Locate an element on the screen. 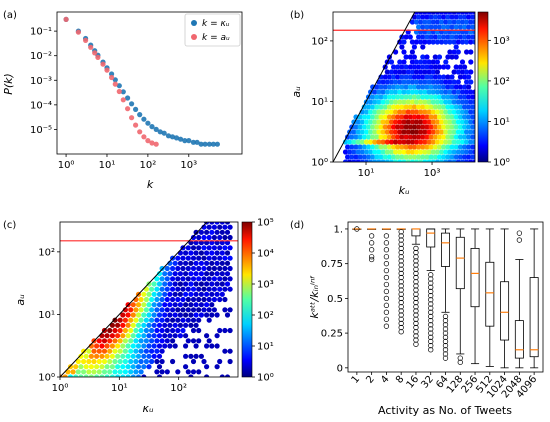 The height and width of the screenshot is (422, 550). y-tick-label: 10⁻⁴ is located at coordinates (41, 105).